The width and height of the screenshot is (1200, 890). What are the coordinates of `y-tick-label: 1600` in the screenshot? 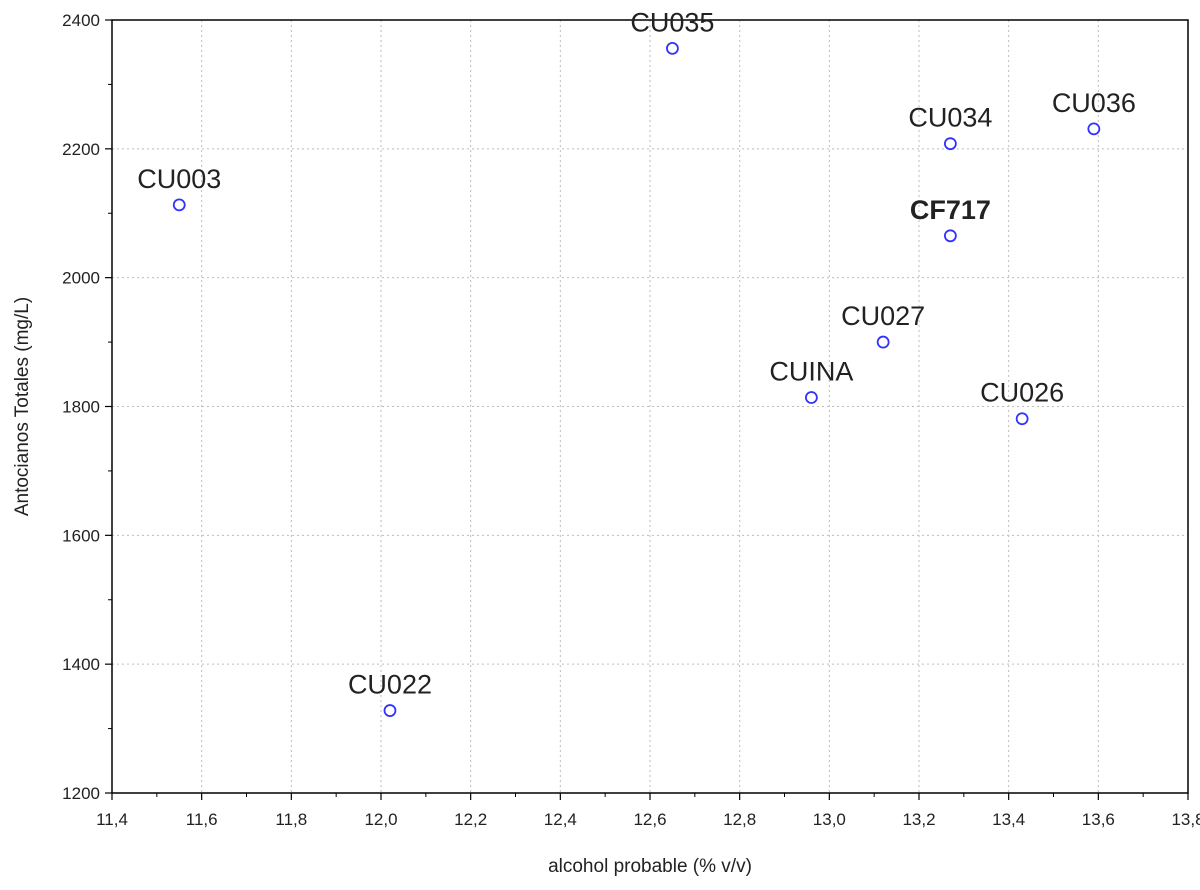 It's located at (81, 535).